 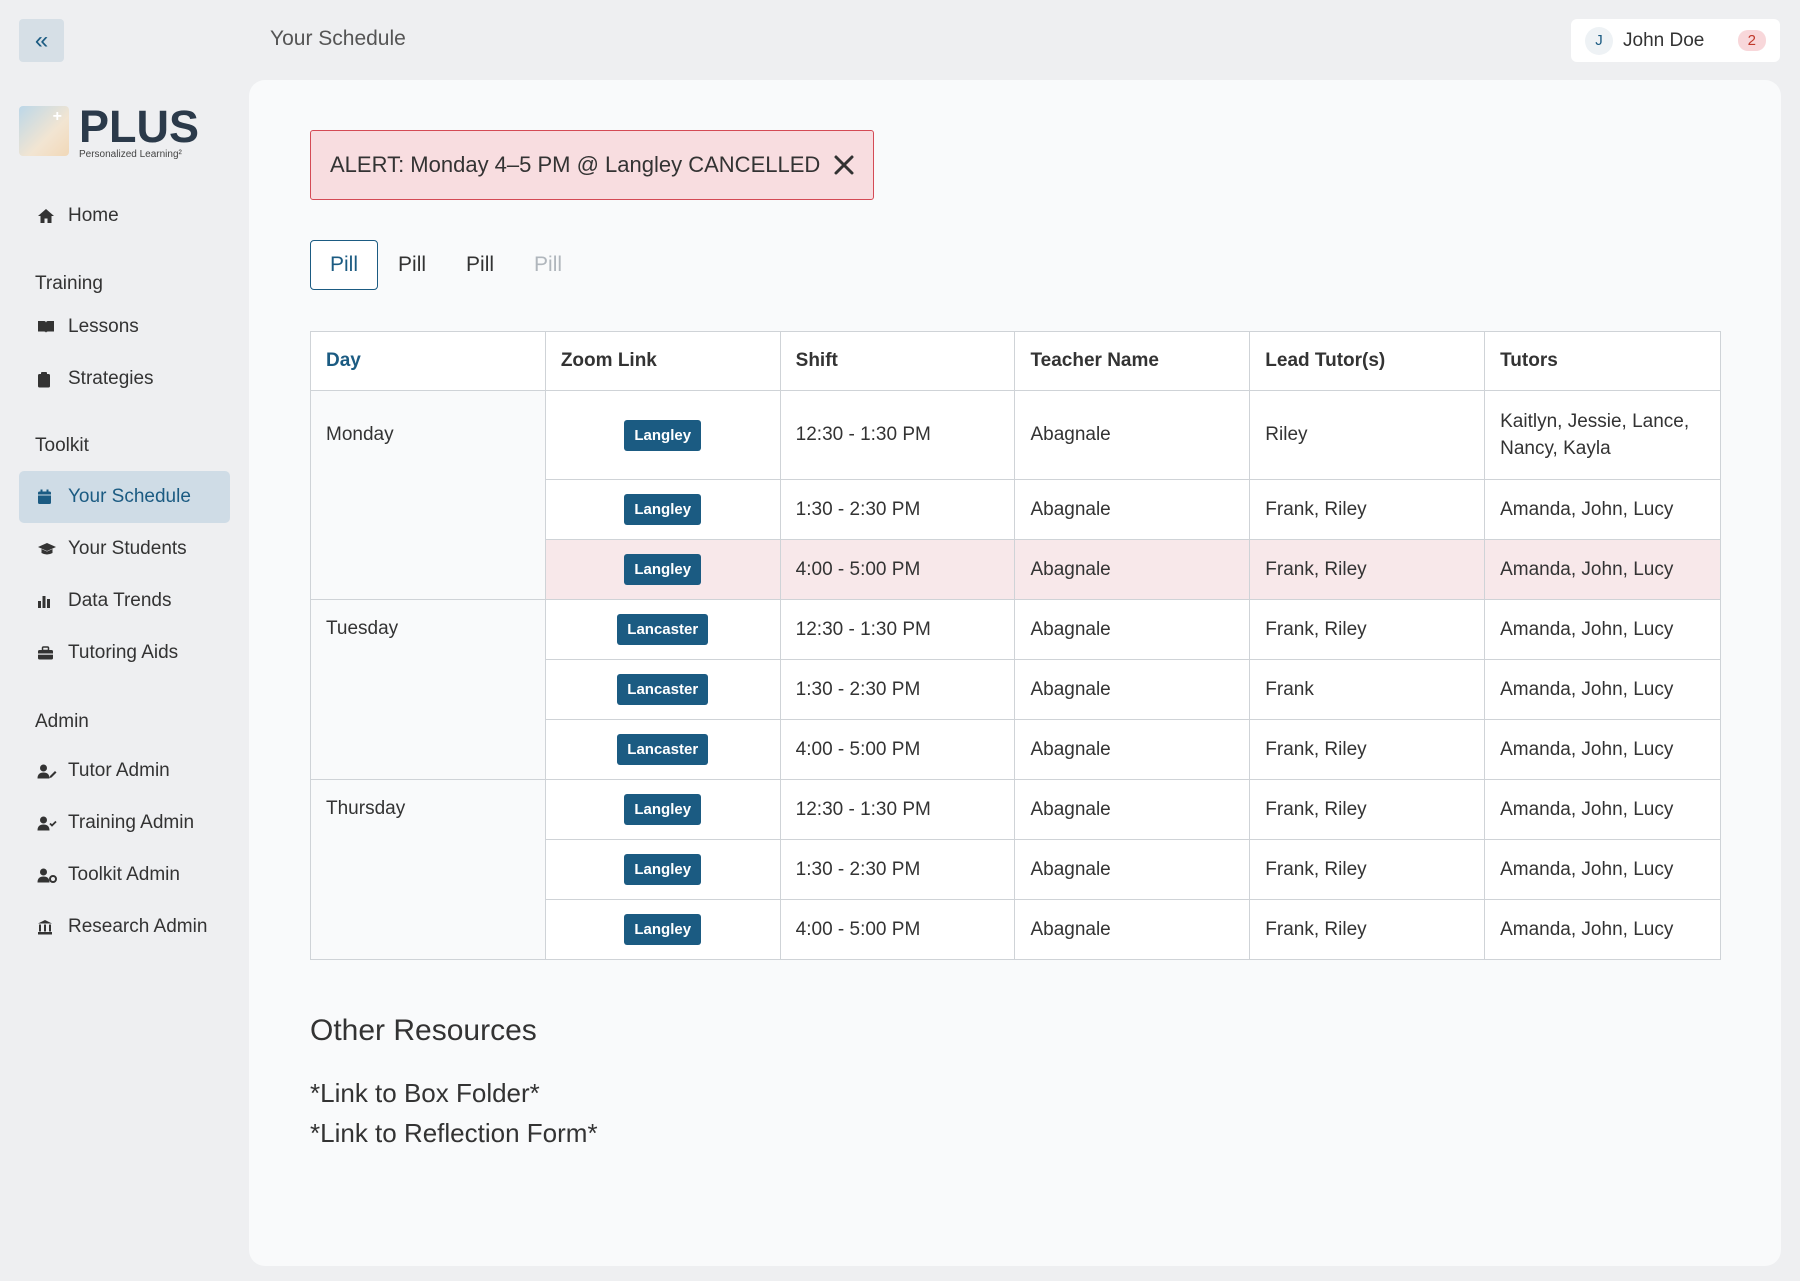 I want to click on sidebar-item-your-students: Your Students, so click(x=124, y=549).